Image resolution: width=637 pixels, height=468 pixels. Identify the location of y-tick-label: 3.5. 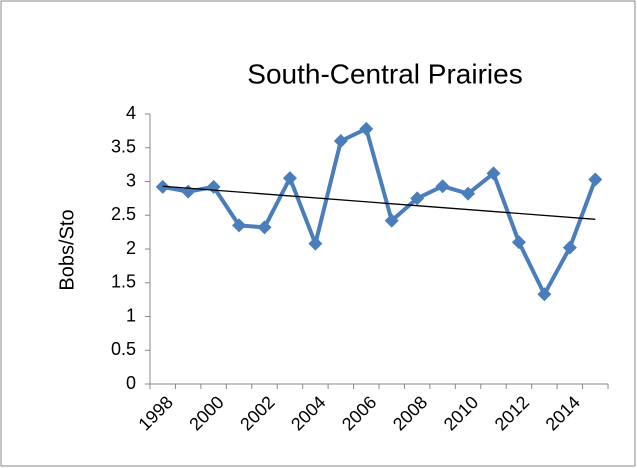
(123, 147).